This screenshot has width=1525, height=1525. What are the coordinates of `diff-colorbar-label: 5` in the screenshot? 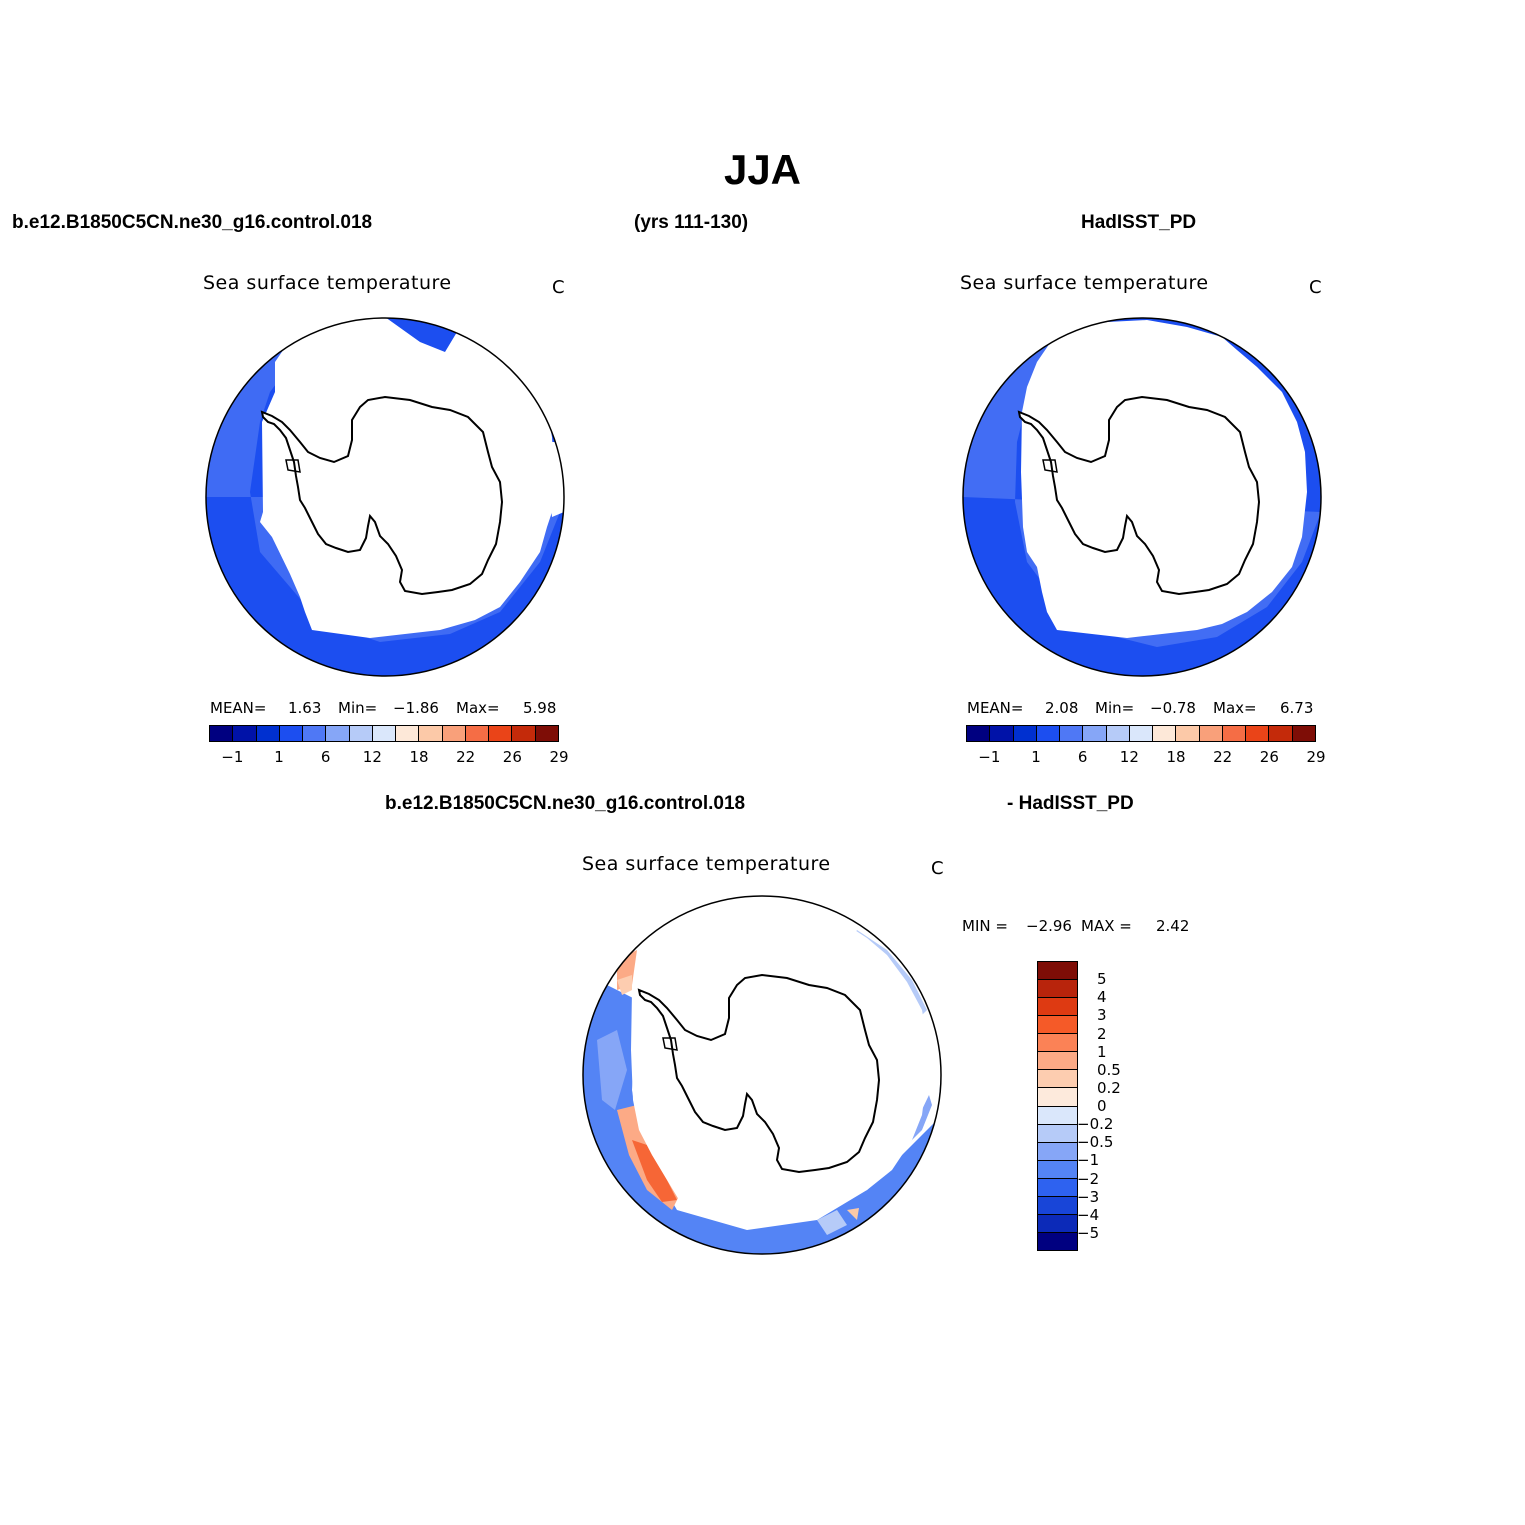 It's located at (1102, 979).